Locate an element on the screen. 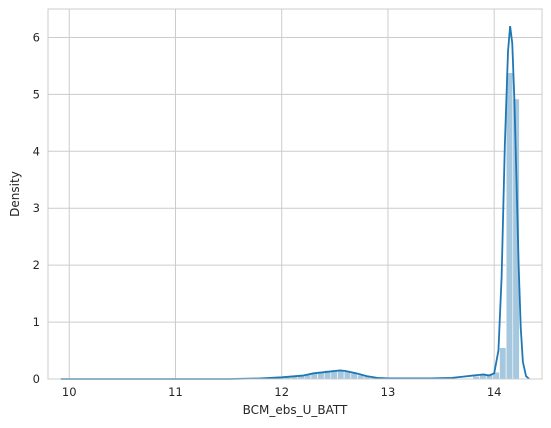  y-tick-label: 3 is located at coordinates (36, 208).